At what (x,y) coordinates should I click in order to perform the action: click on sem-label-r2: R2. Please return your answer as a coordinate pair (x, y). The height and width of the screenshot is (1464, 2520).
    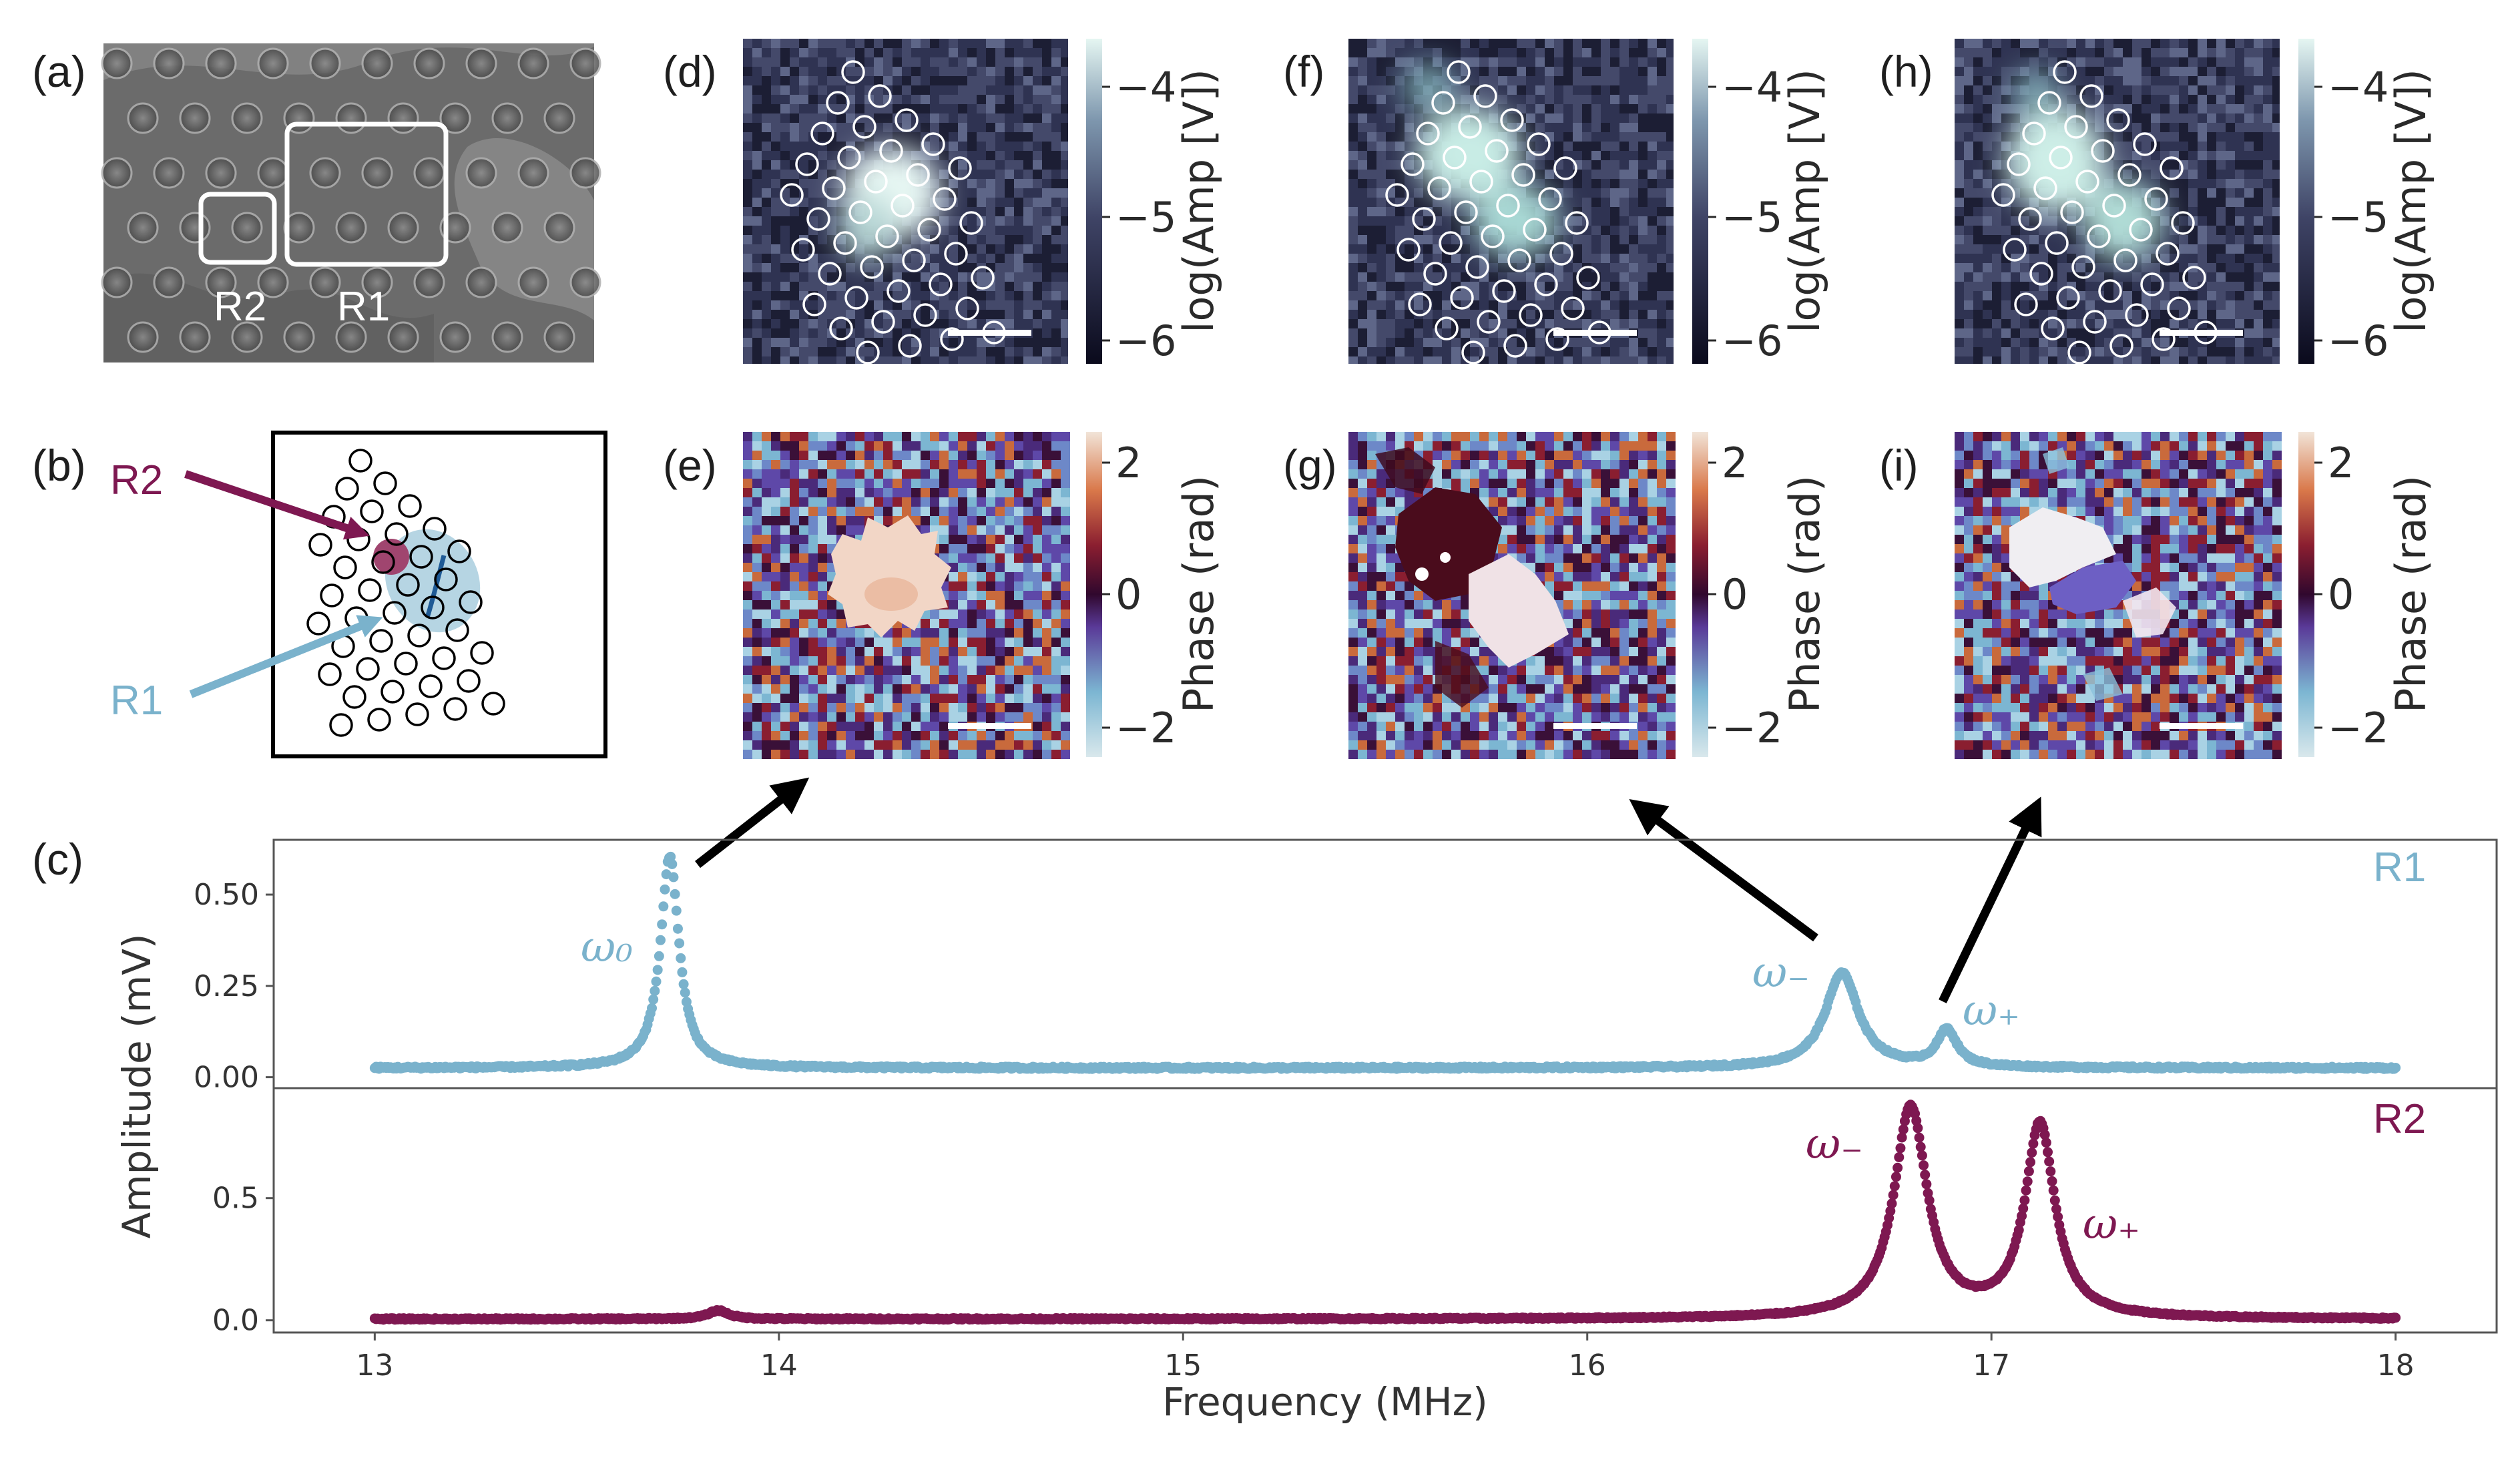
    Looking at the image, I should click on (240, 307).